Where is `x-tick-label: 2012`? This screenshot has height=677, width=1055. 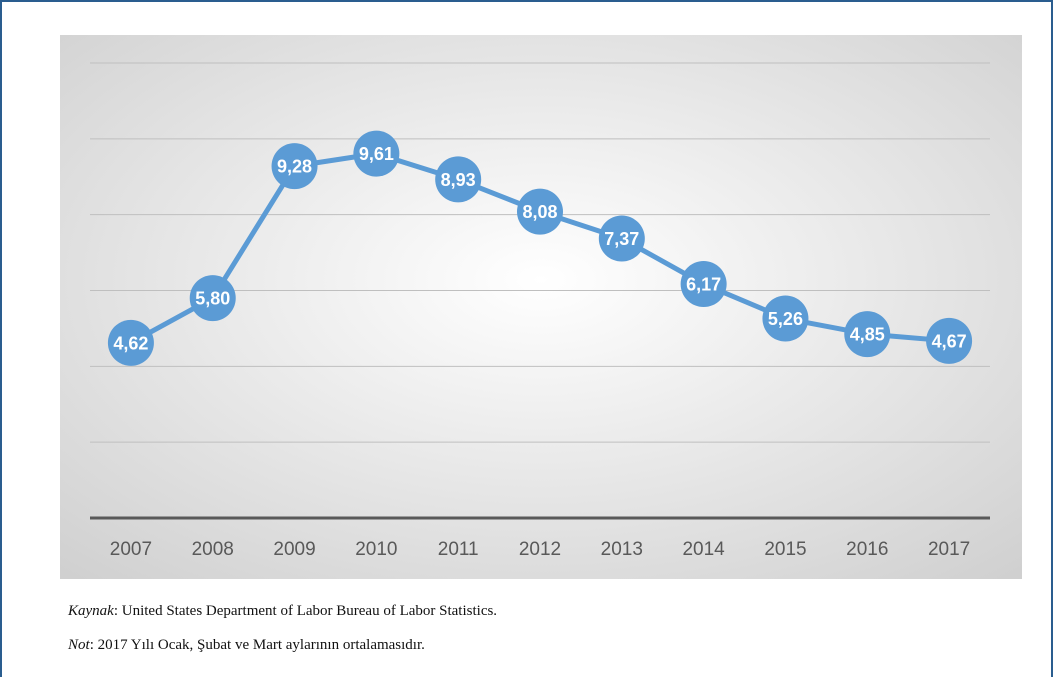
x-tick-label: 2012 is located at coordinates (540, 549).